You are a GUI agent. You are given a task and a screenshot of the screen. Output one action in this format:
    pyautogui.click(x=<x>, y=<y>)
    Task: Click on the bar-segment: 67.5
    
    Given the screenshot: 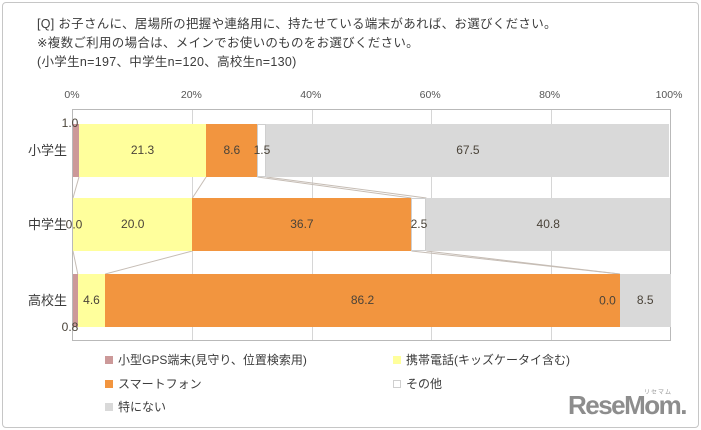 What is the action you would take?
    pyautogui.click(x=468, y=150)
    